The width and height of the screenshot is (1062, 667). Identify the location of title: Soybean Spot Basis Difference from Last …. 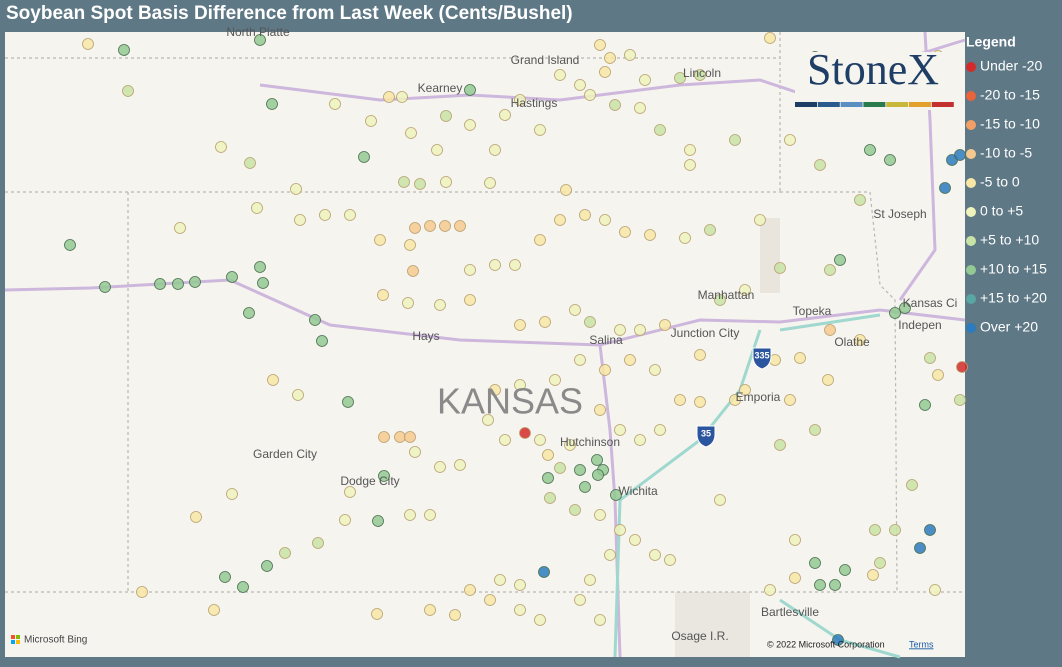
(289, 13).